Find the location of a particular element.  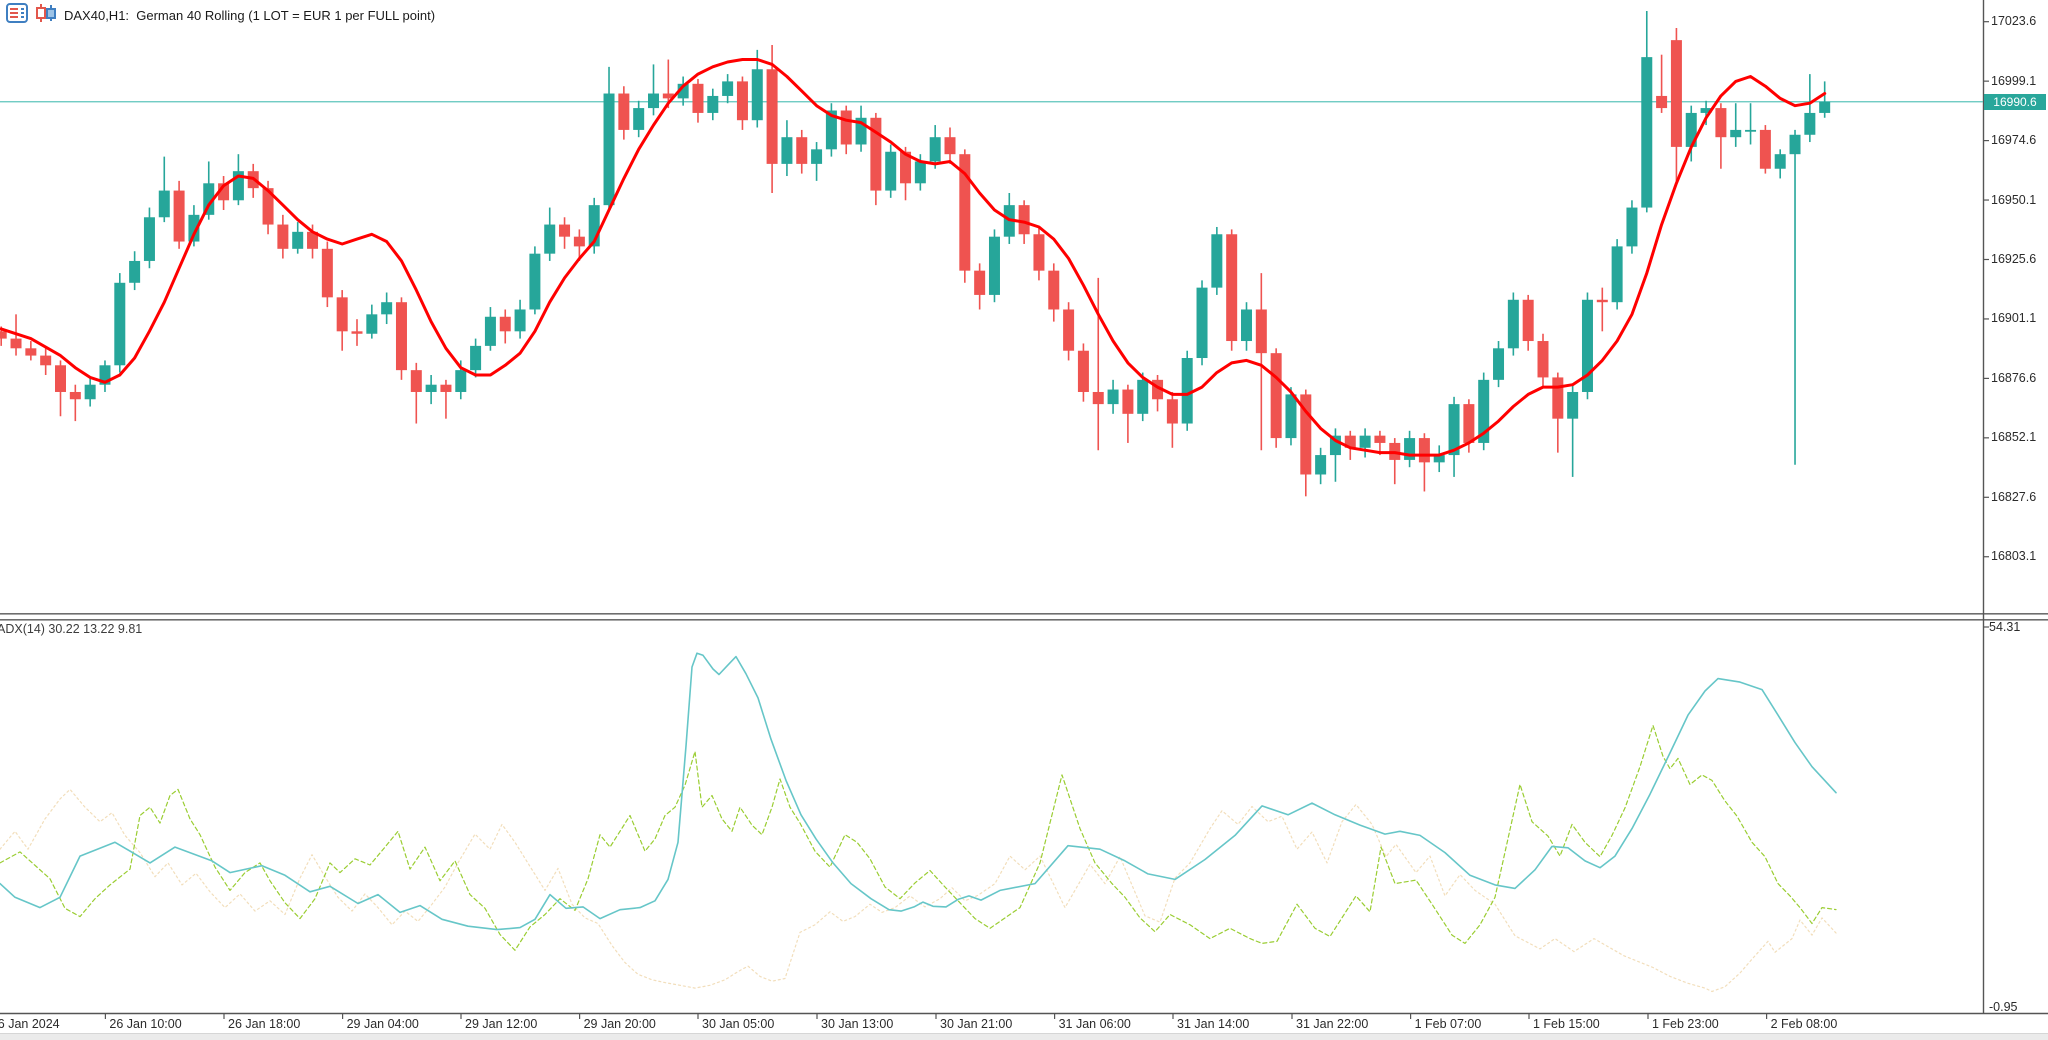

window-bottom-strip is located at coordinates (1024, 1036).